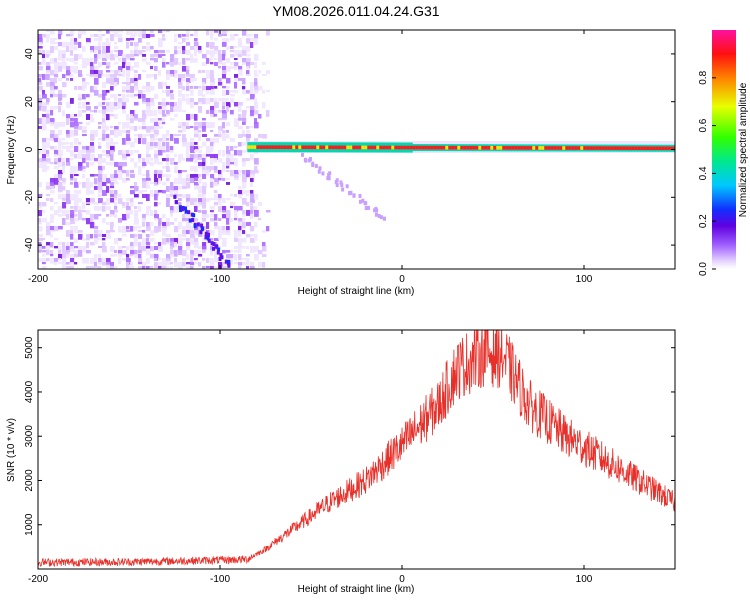  What do you see at coordinates (356, 291) in the screenshot?
I see `spectrogram-xlabel: Height of straight line (km)` at bounding box center [356, 291].